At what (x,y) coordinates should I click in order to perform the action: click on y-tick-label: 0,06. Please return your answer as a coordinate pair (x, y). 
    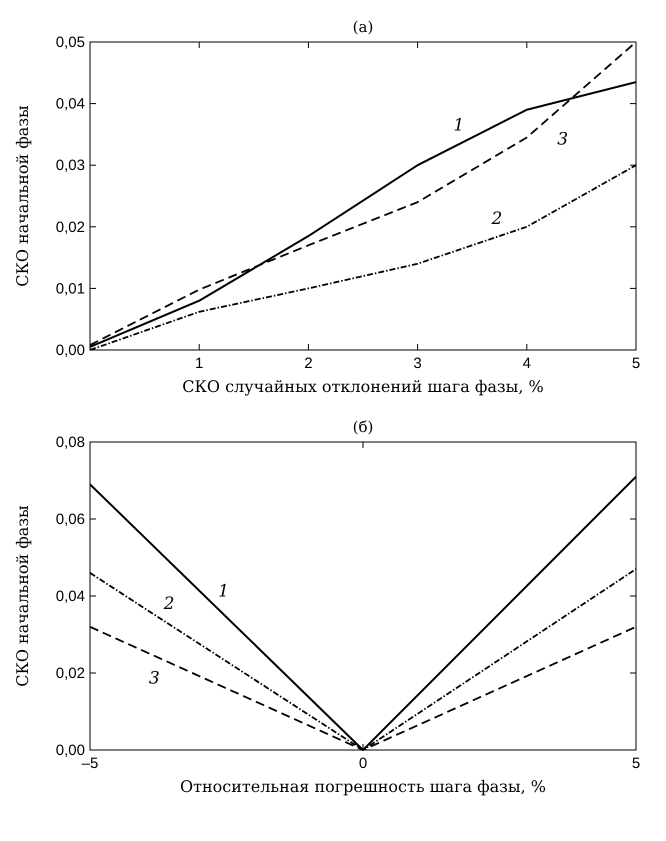
    Looking at the image, I should click on (70, 519).